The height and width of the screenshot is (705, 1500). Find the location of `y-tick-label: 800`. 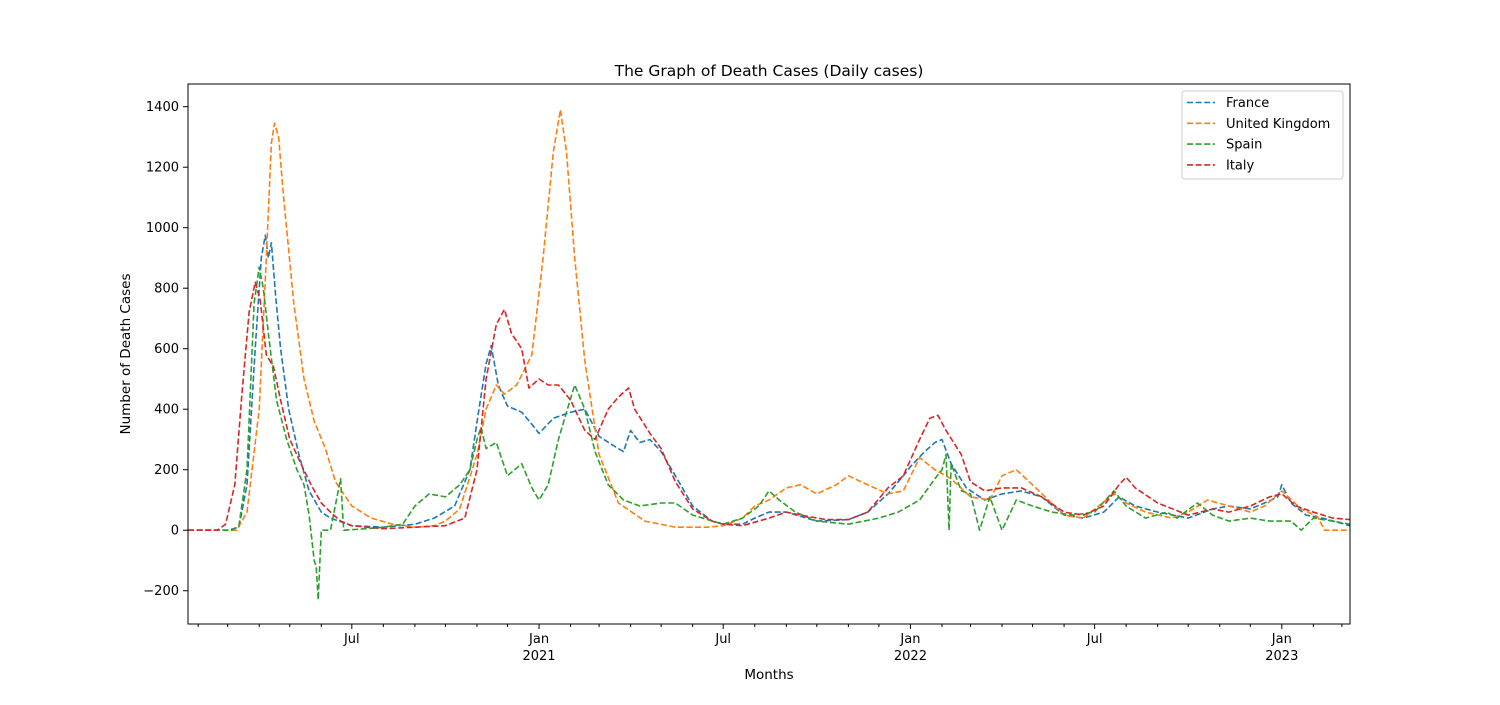

y-tick-label: 800 is located at coordinates (166, 289).